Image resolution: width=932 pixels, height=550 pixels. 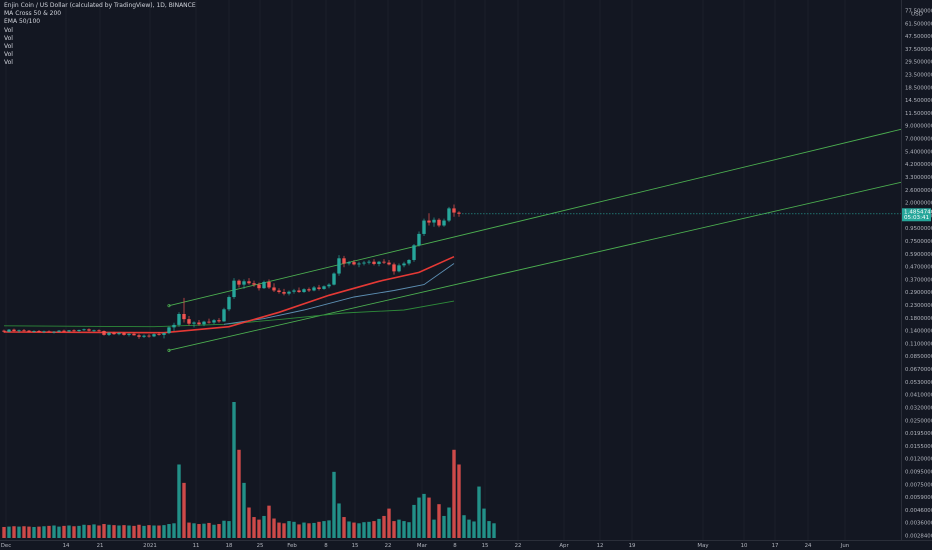 What do you see at coordinates (918, 37) in the screenshot?
I see `y-tick-label: 47.50000000` at bounding box center [918, 37].